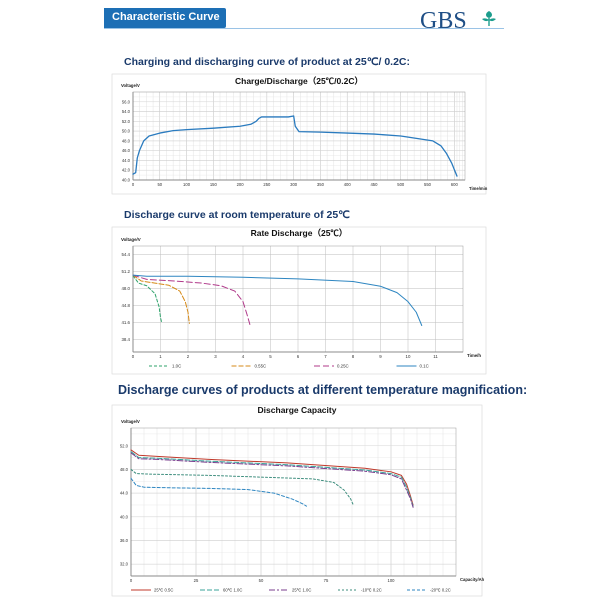 The width and height of the screenshot is (600, 600). What do you see at coordinates (297, 410) in the screenshot?
I see `temp-chart-title: Discharge Capacity` at bounding box center [297, 410].